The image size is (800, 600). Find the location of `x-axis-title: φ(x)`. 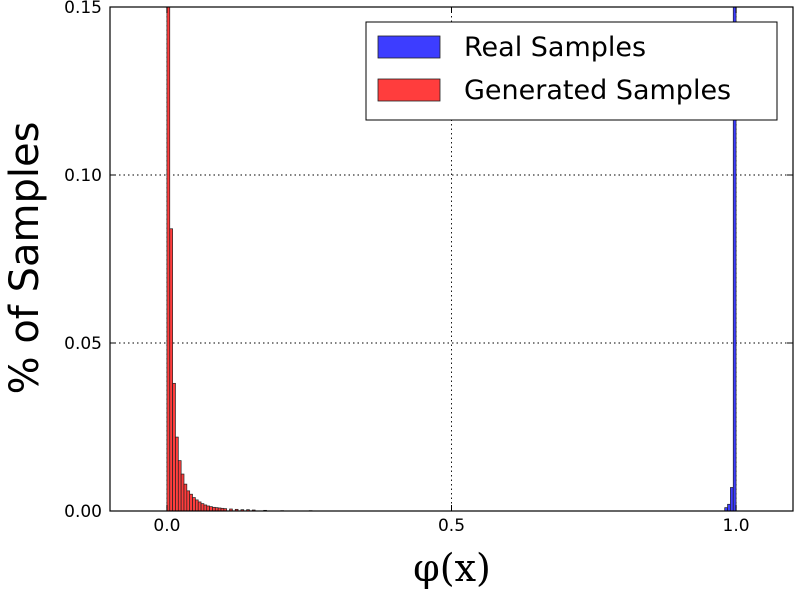

x-axis-title: φ(x) is located at coordinates (452, 568).